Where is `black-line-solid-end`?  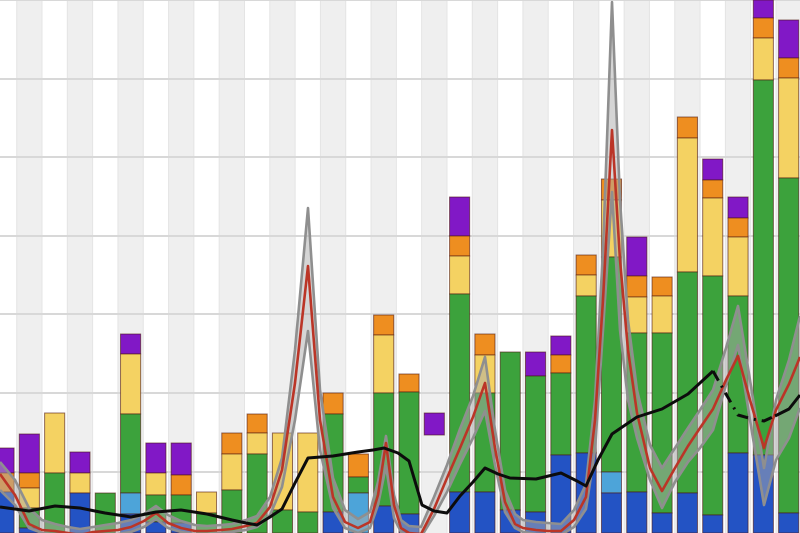
black-line-solid-end is located at coordinates (787, 406).